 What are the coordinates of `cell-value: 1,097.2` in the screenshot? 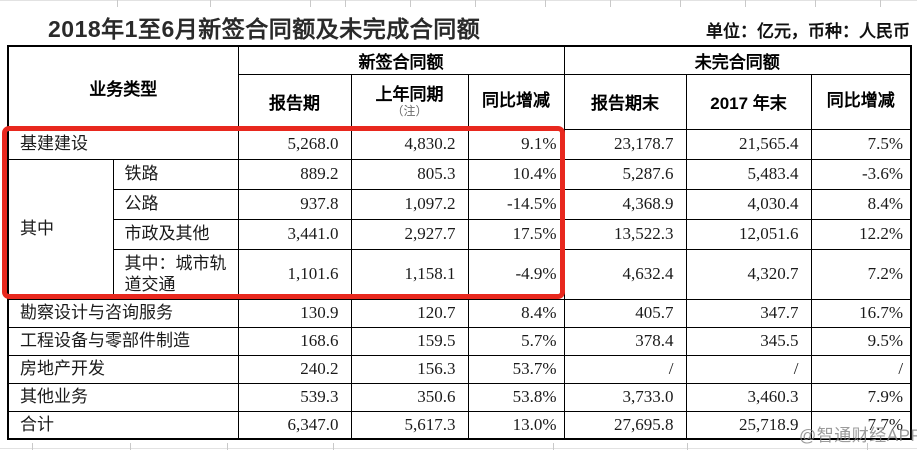 It's located at (409, 204).